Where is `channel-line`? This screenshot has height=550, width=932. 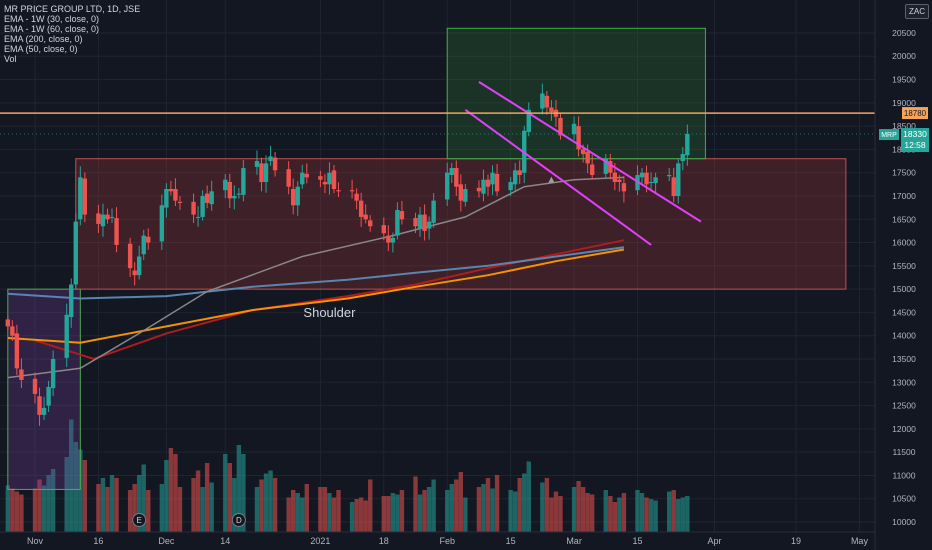 channel-line is located at coordinates (590, 152).